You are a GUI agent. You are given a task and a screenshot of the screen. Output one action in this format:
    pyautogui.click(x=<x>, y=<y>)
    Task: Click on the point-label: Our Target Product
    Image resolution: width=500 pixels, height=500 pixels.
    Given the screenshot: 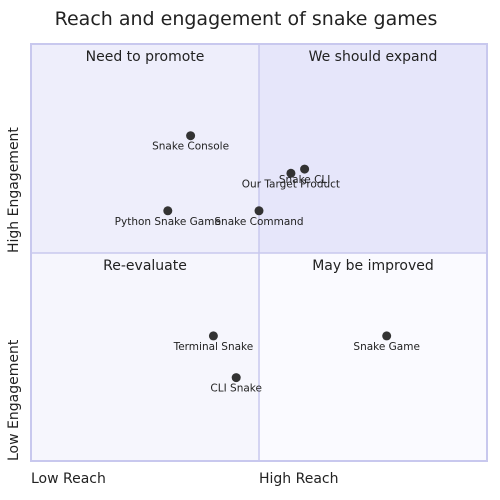 What is the action you would take?
    pyautogui.click(x=291, y=184)
    